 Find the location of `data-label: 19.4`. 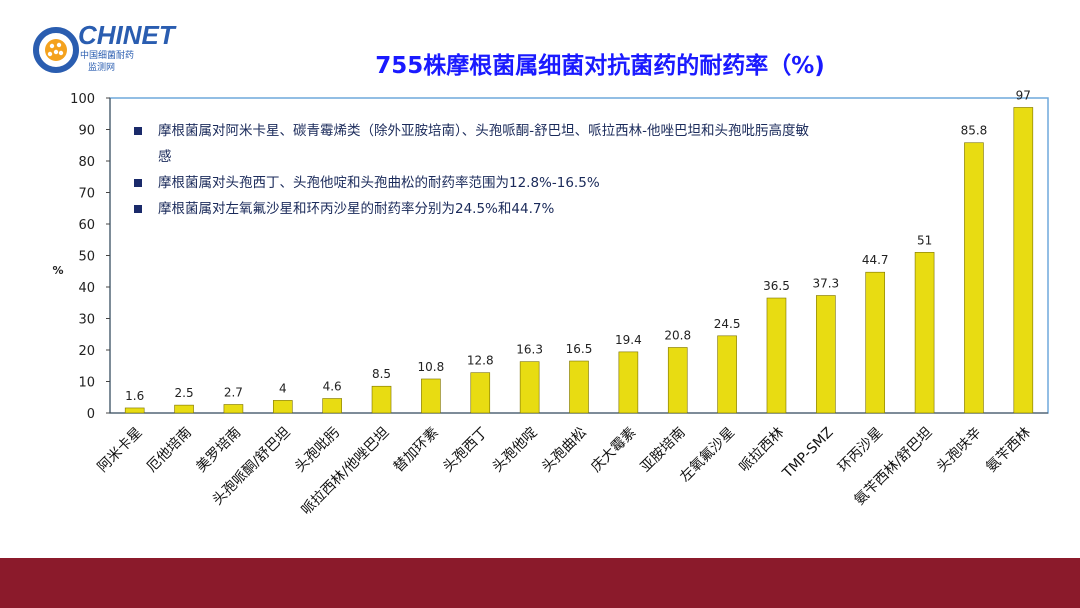

data-label: 19.4 is located at coordinates (628, 340).